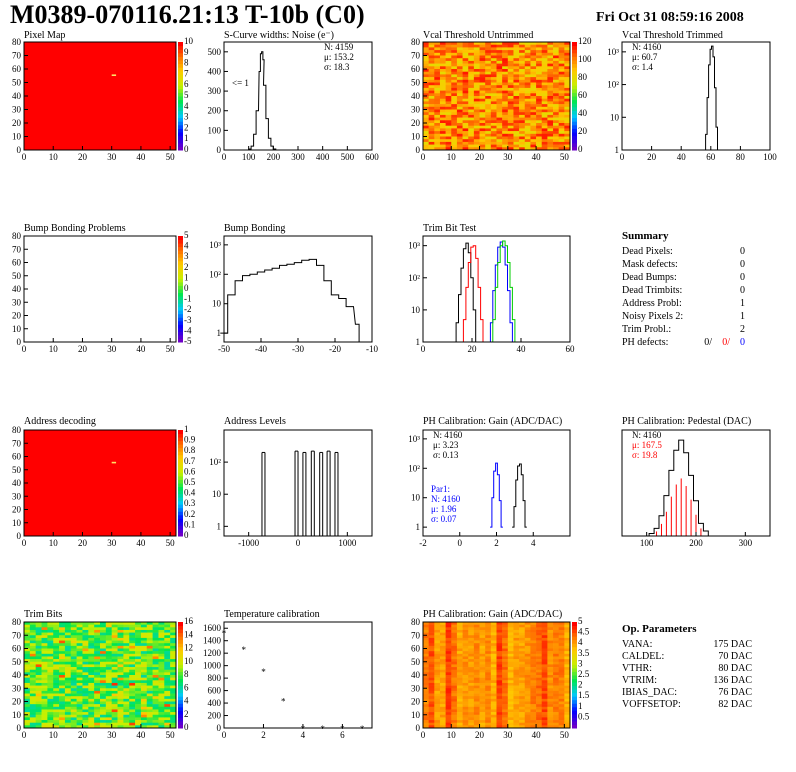 The width and height of the screenshot is (796, 772). I want to click on y-tick-label: 70, so click(17, 249).